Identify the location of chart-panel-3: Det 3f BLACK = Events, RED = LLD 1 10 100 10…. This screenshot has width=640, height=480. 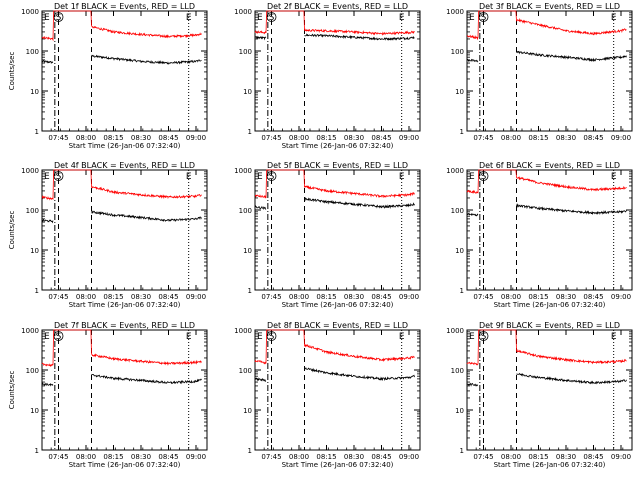
(539, 72).